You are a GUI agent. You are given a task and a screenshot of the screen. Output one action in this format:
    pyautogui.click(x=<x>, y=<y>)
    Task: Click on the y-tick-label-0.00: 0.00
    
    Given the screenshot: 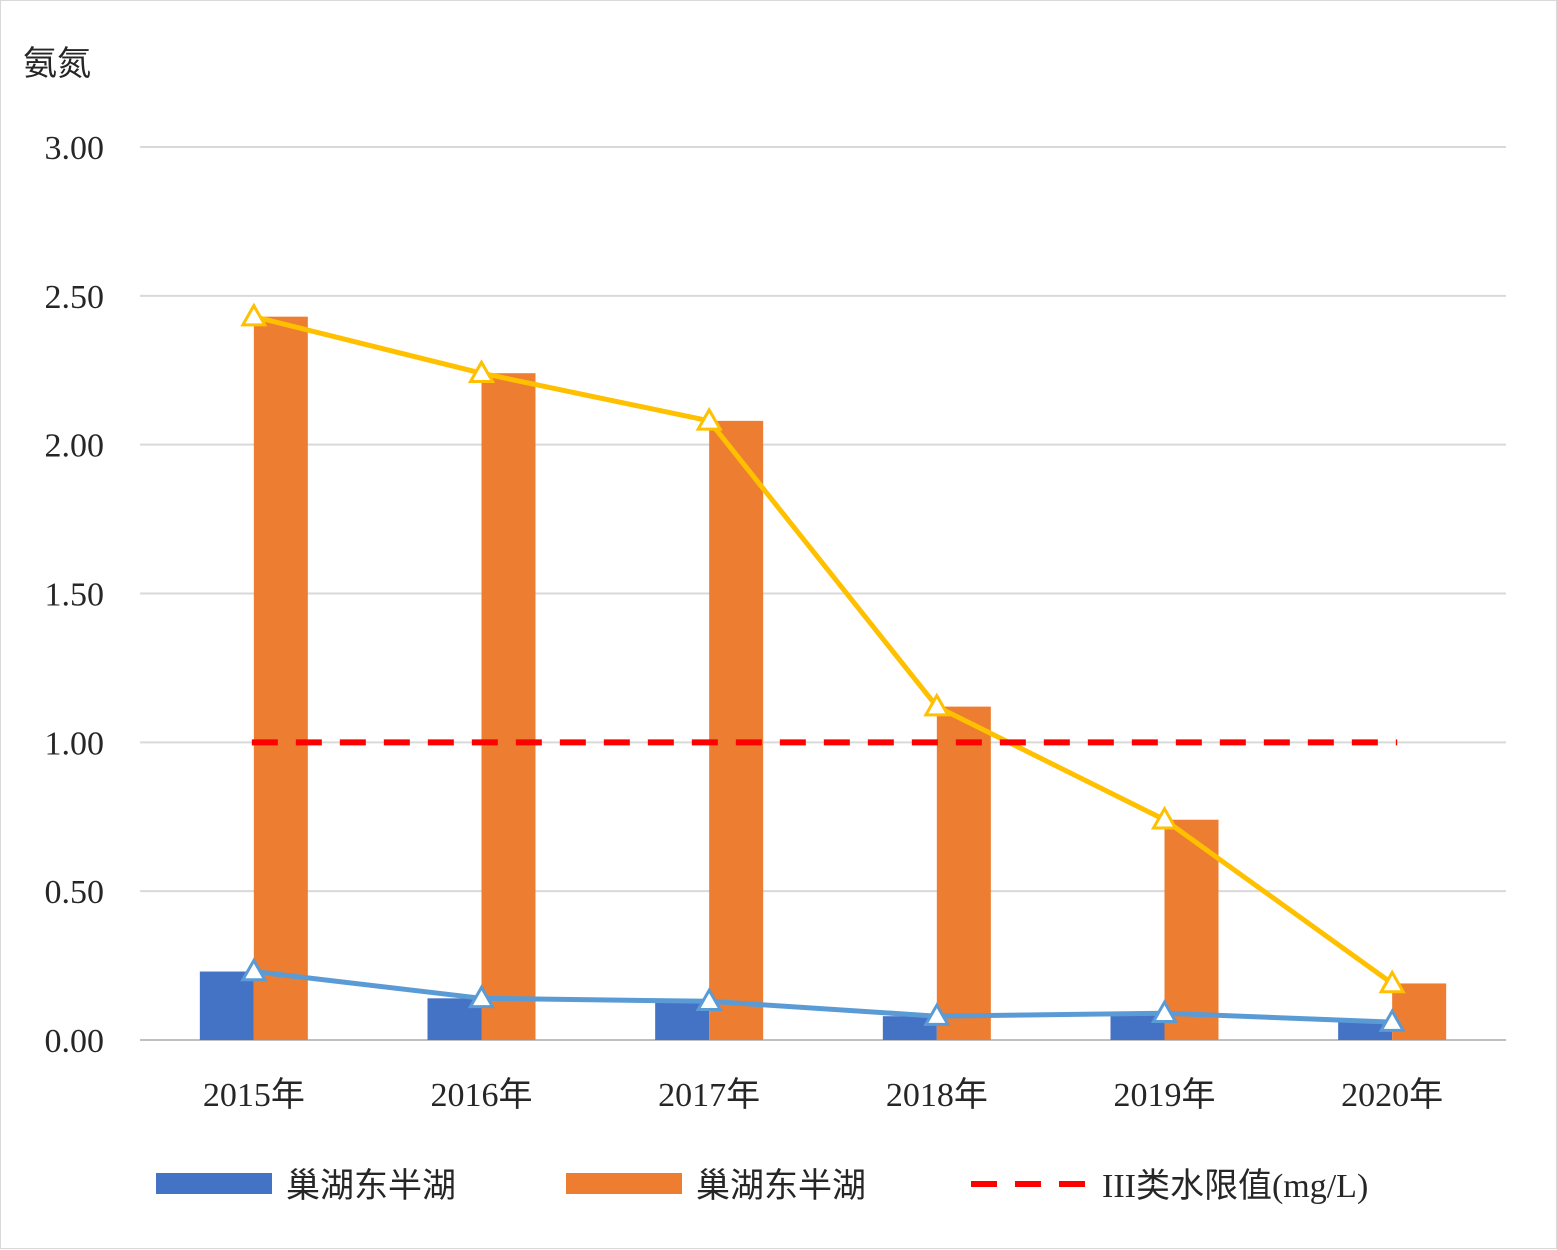 What is the action you would take?
    pyautogui.click(x=75, y=1041)
    